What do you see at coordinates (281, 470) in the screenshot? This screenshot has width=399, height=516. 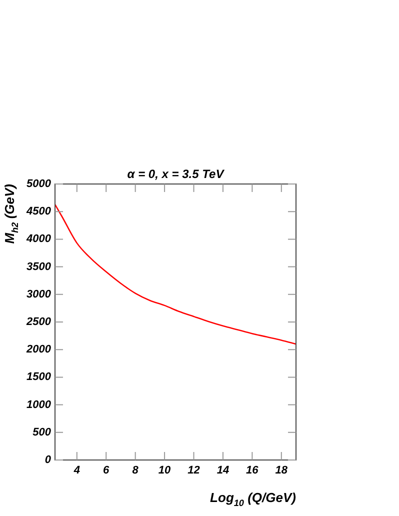 I see `x-tick-label: 18` at bounding box center [281, 470].